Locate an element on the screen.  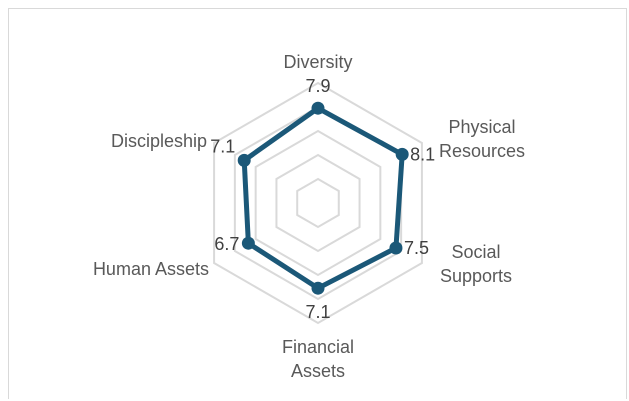
category-label-5: Discipleship is located at coordinates (159, 141).